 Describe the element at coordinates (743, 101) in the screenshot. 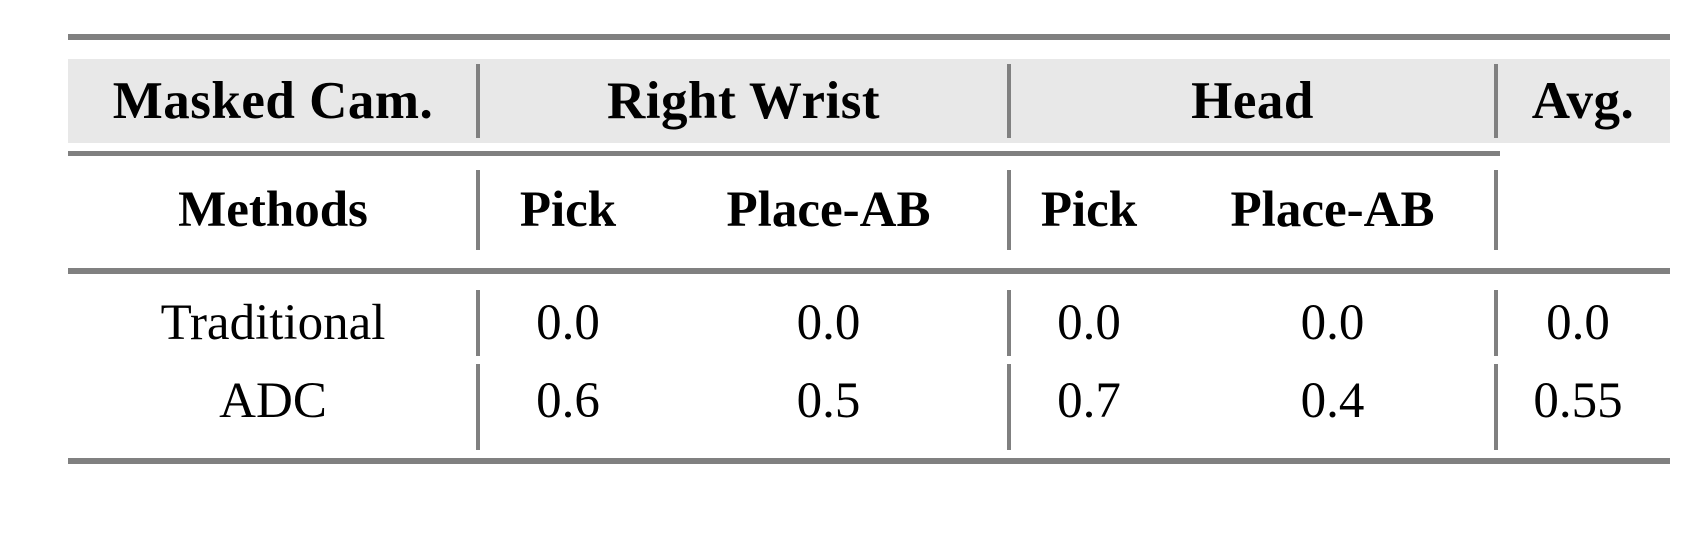

I see `header-group-right-wrist: Right Wrist` at that location.